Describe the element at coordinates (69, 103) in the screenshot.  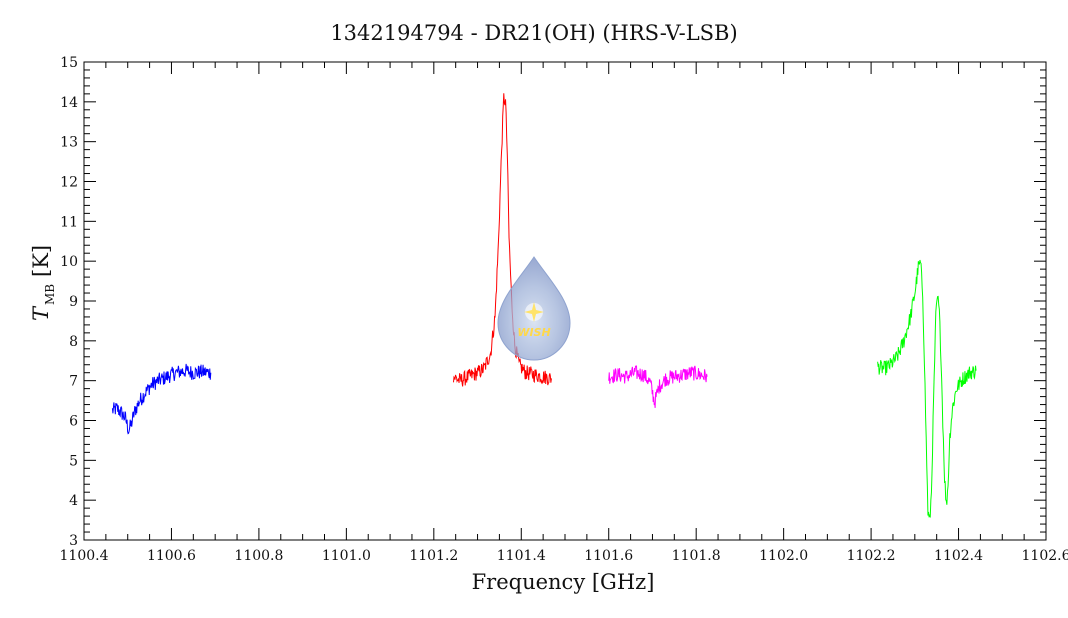
I see `y-tick-label: 14` at that location.